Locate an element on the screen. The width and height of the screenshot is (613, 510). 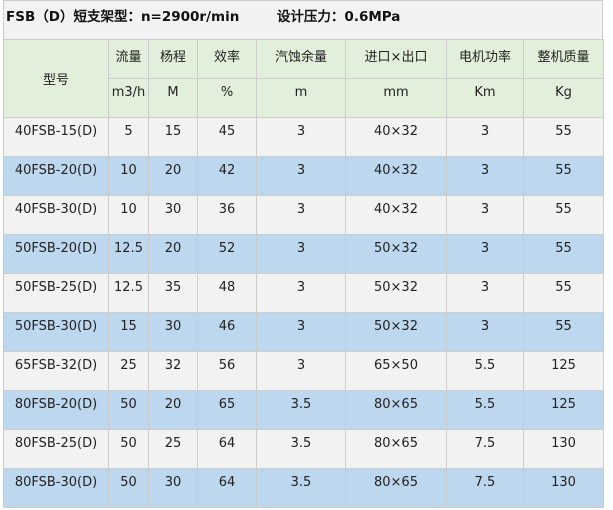
cell-model: 40FSB-15(D) is located at coordinates (56, 137).